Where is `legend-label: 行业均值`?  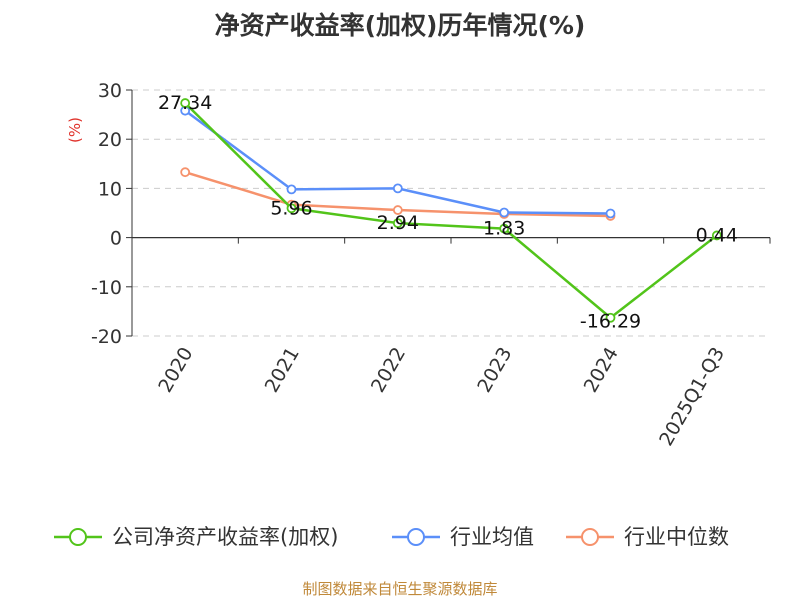
legend-label: 行业均值 is located at coordinates (492, 537).